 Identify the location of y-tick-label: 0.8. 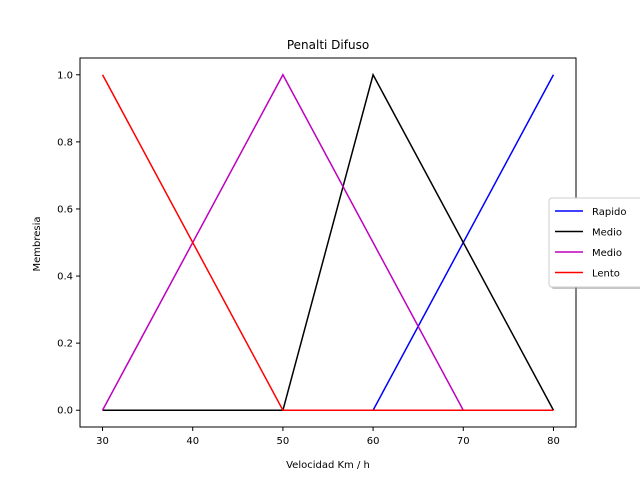
(65, 142).